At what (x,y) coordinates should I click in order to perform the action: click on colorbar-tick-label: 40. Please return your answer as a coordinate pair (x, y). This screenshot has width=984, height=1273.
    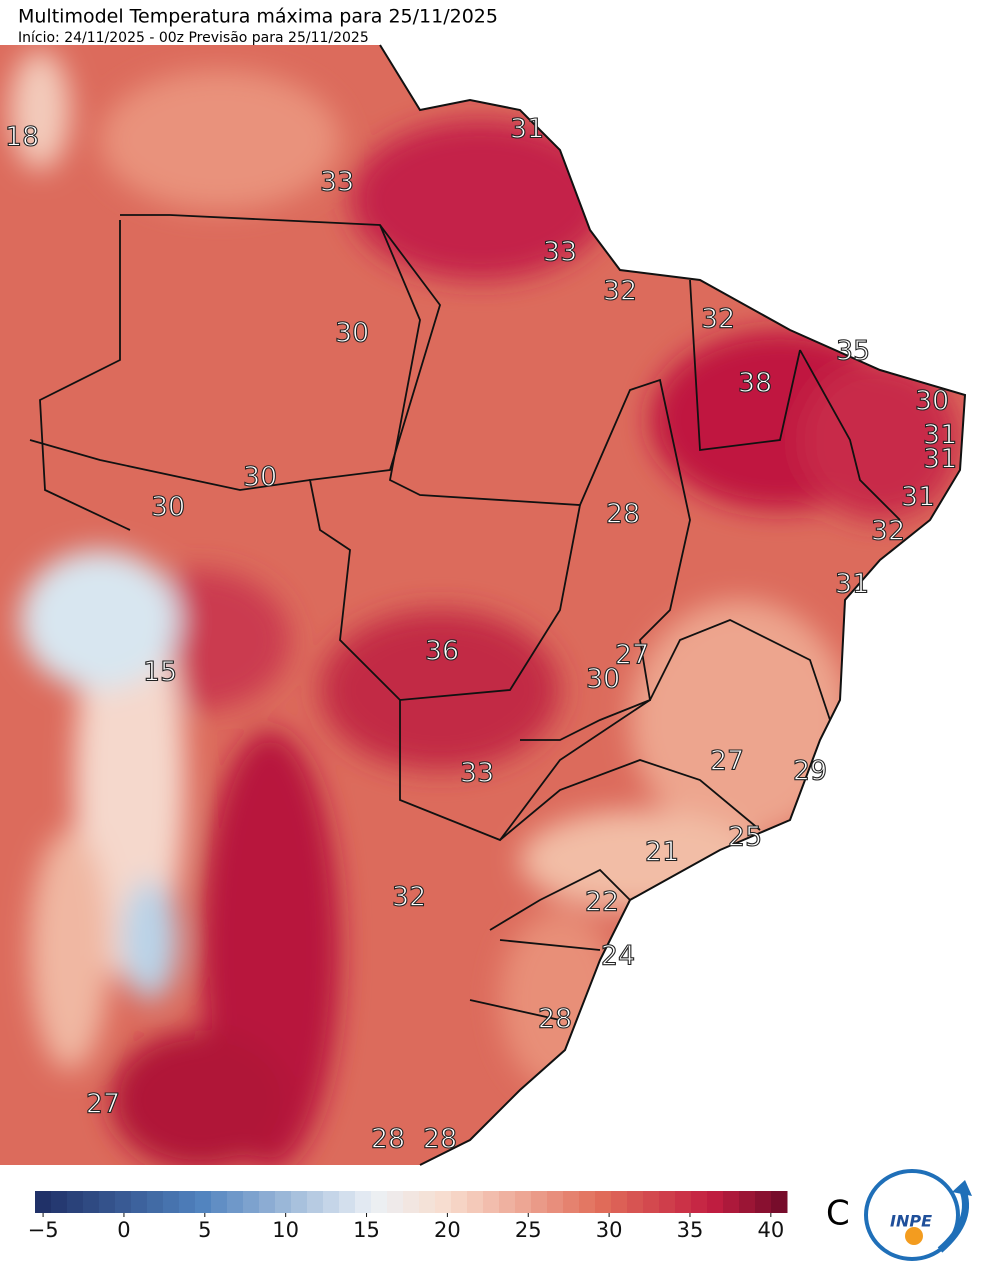
    Looking at the image, I should click on (770, 1230).